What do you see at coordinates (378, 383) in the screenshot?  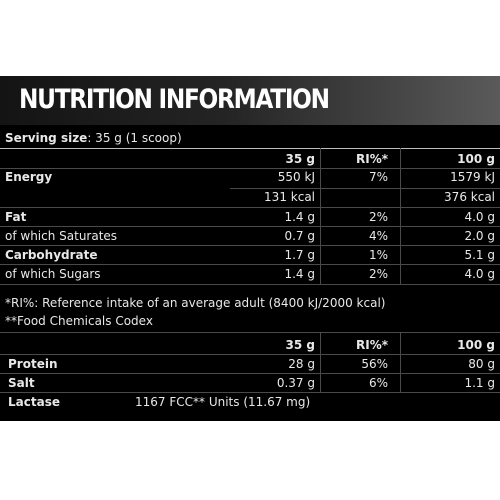 I see `row-value-ri: 6%` at bounding box center [378, 383].